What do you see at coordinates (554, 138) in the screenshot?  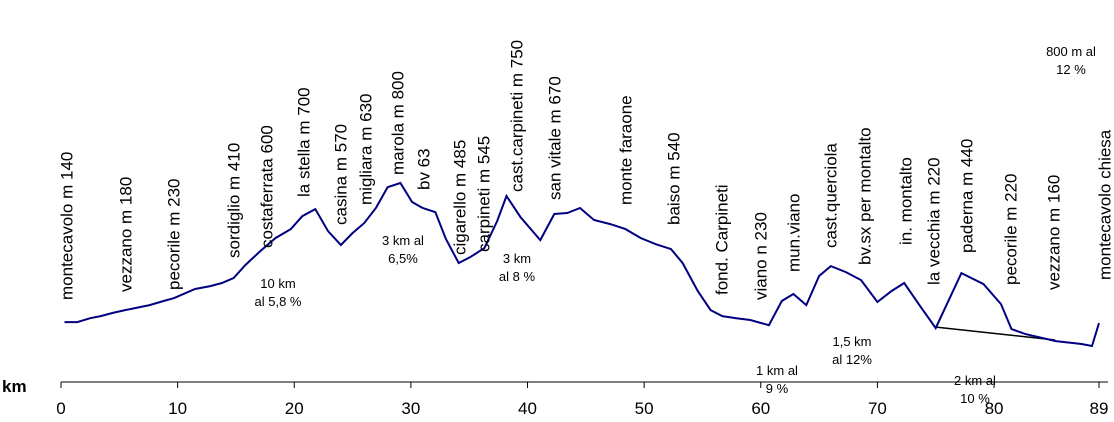 I see `place-label: san vitale m 670` at bounding box center [554, 138].